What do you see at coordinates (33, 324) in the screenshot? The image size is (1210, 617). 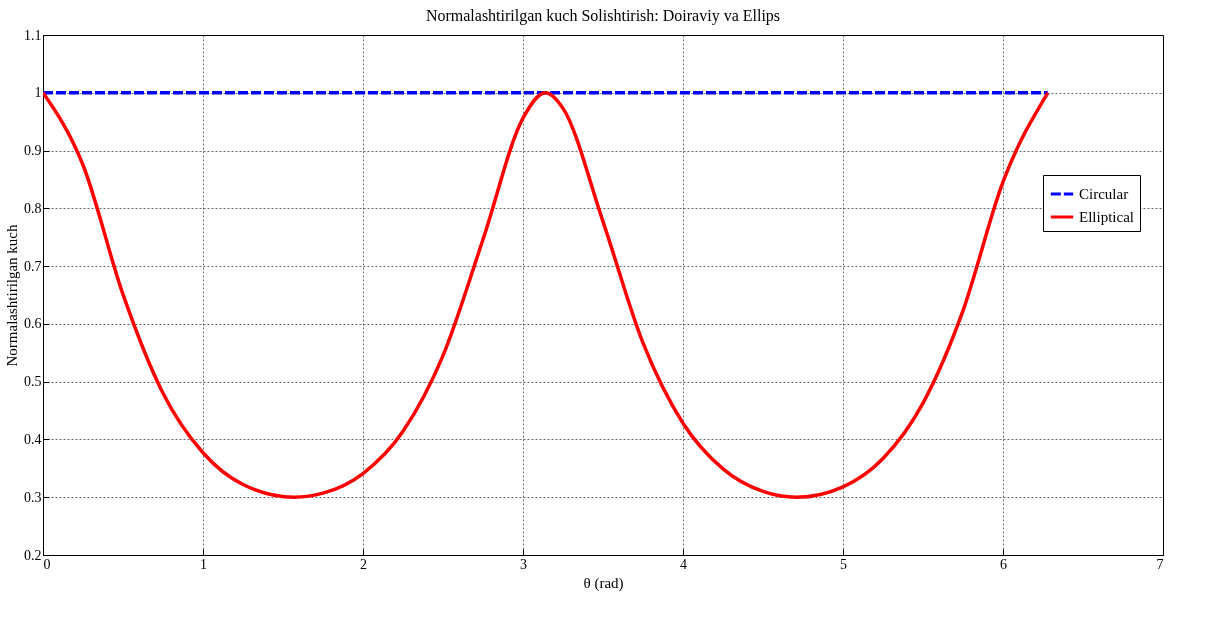 I see `y-tick-label: 0.6` at bounding box center [33, 324].